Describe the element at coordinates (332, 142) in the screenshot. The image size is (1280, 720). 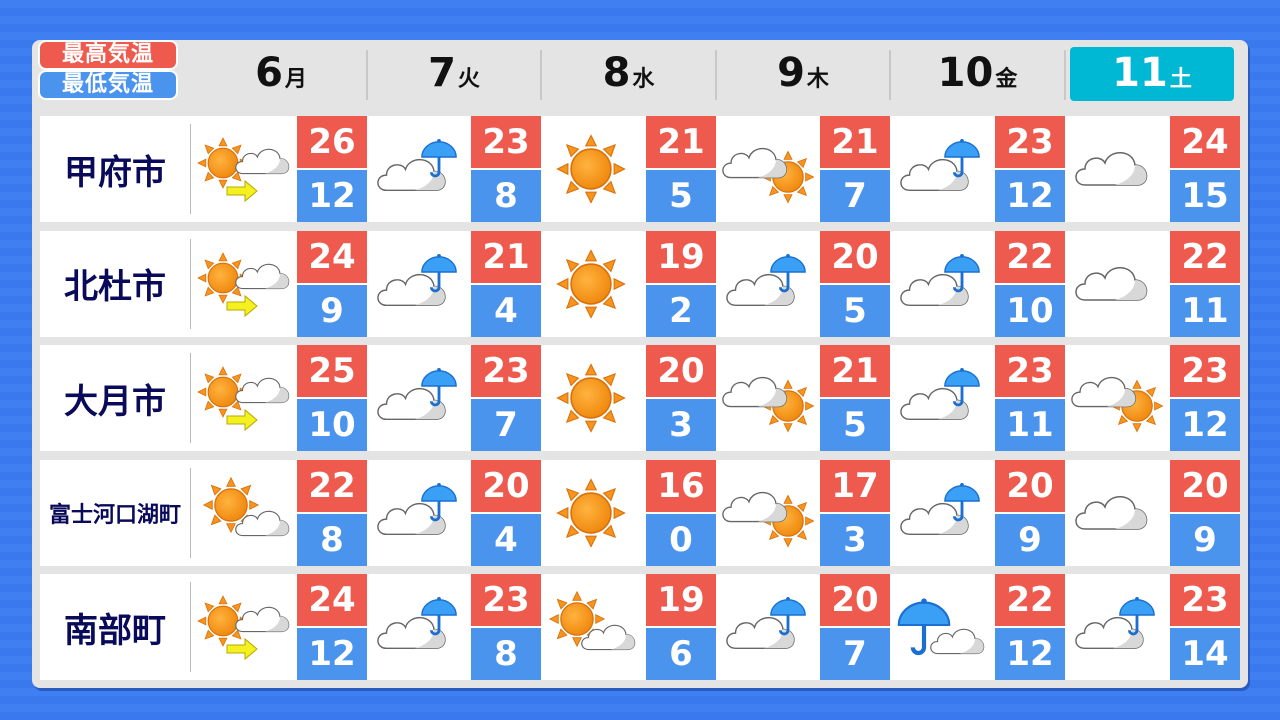
I see `high-temp: 26` at that location.